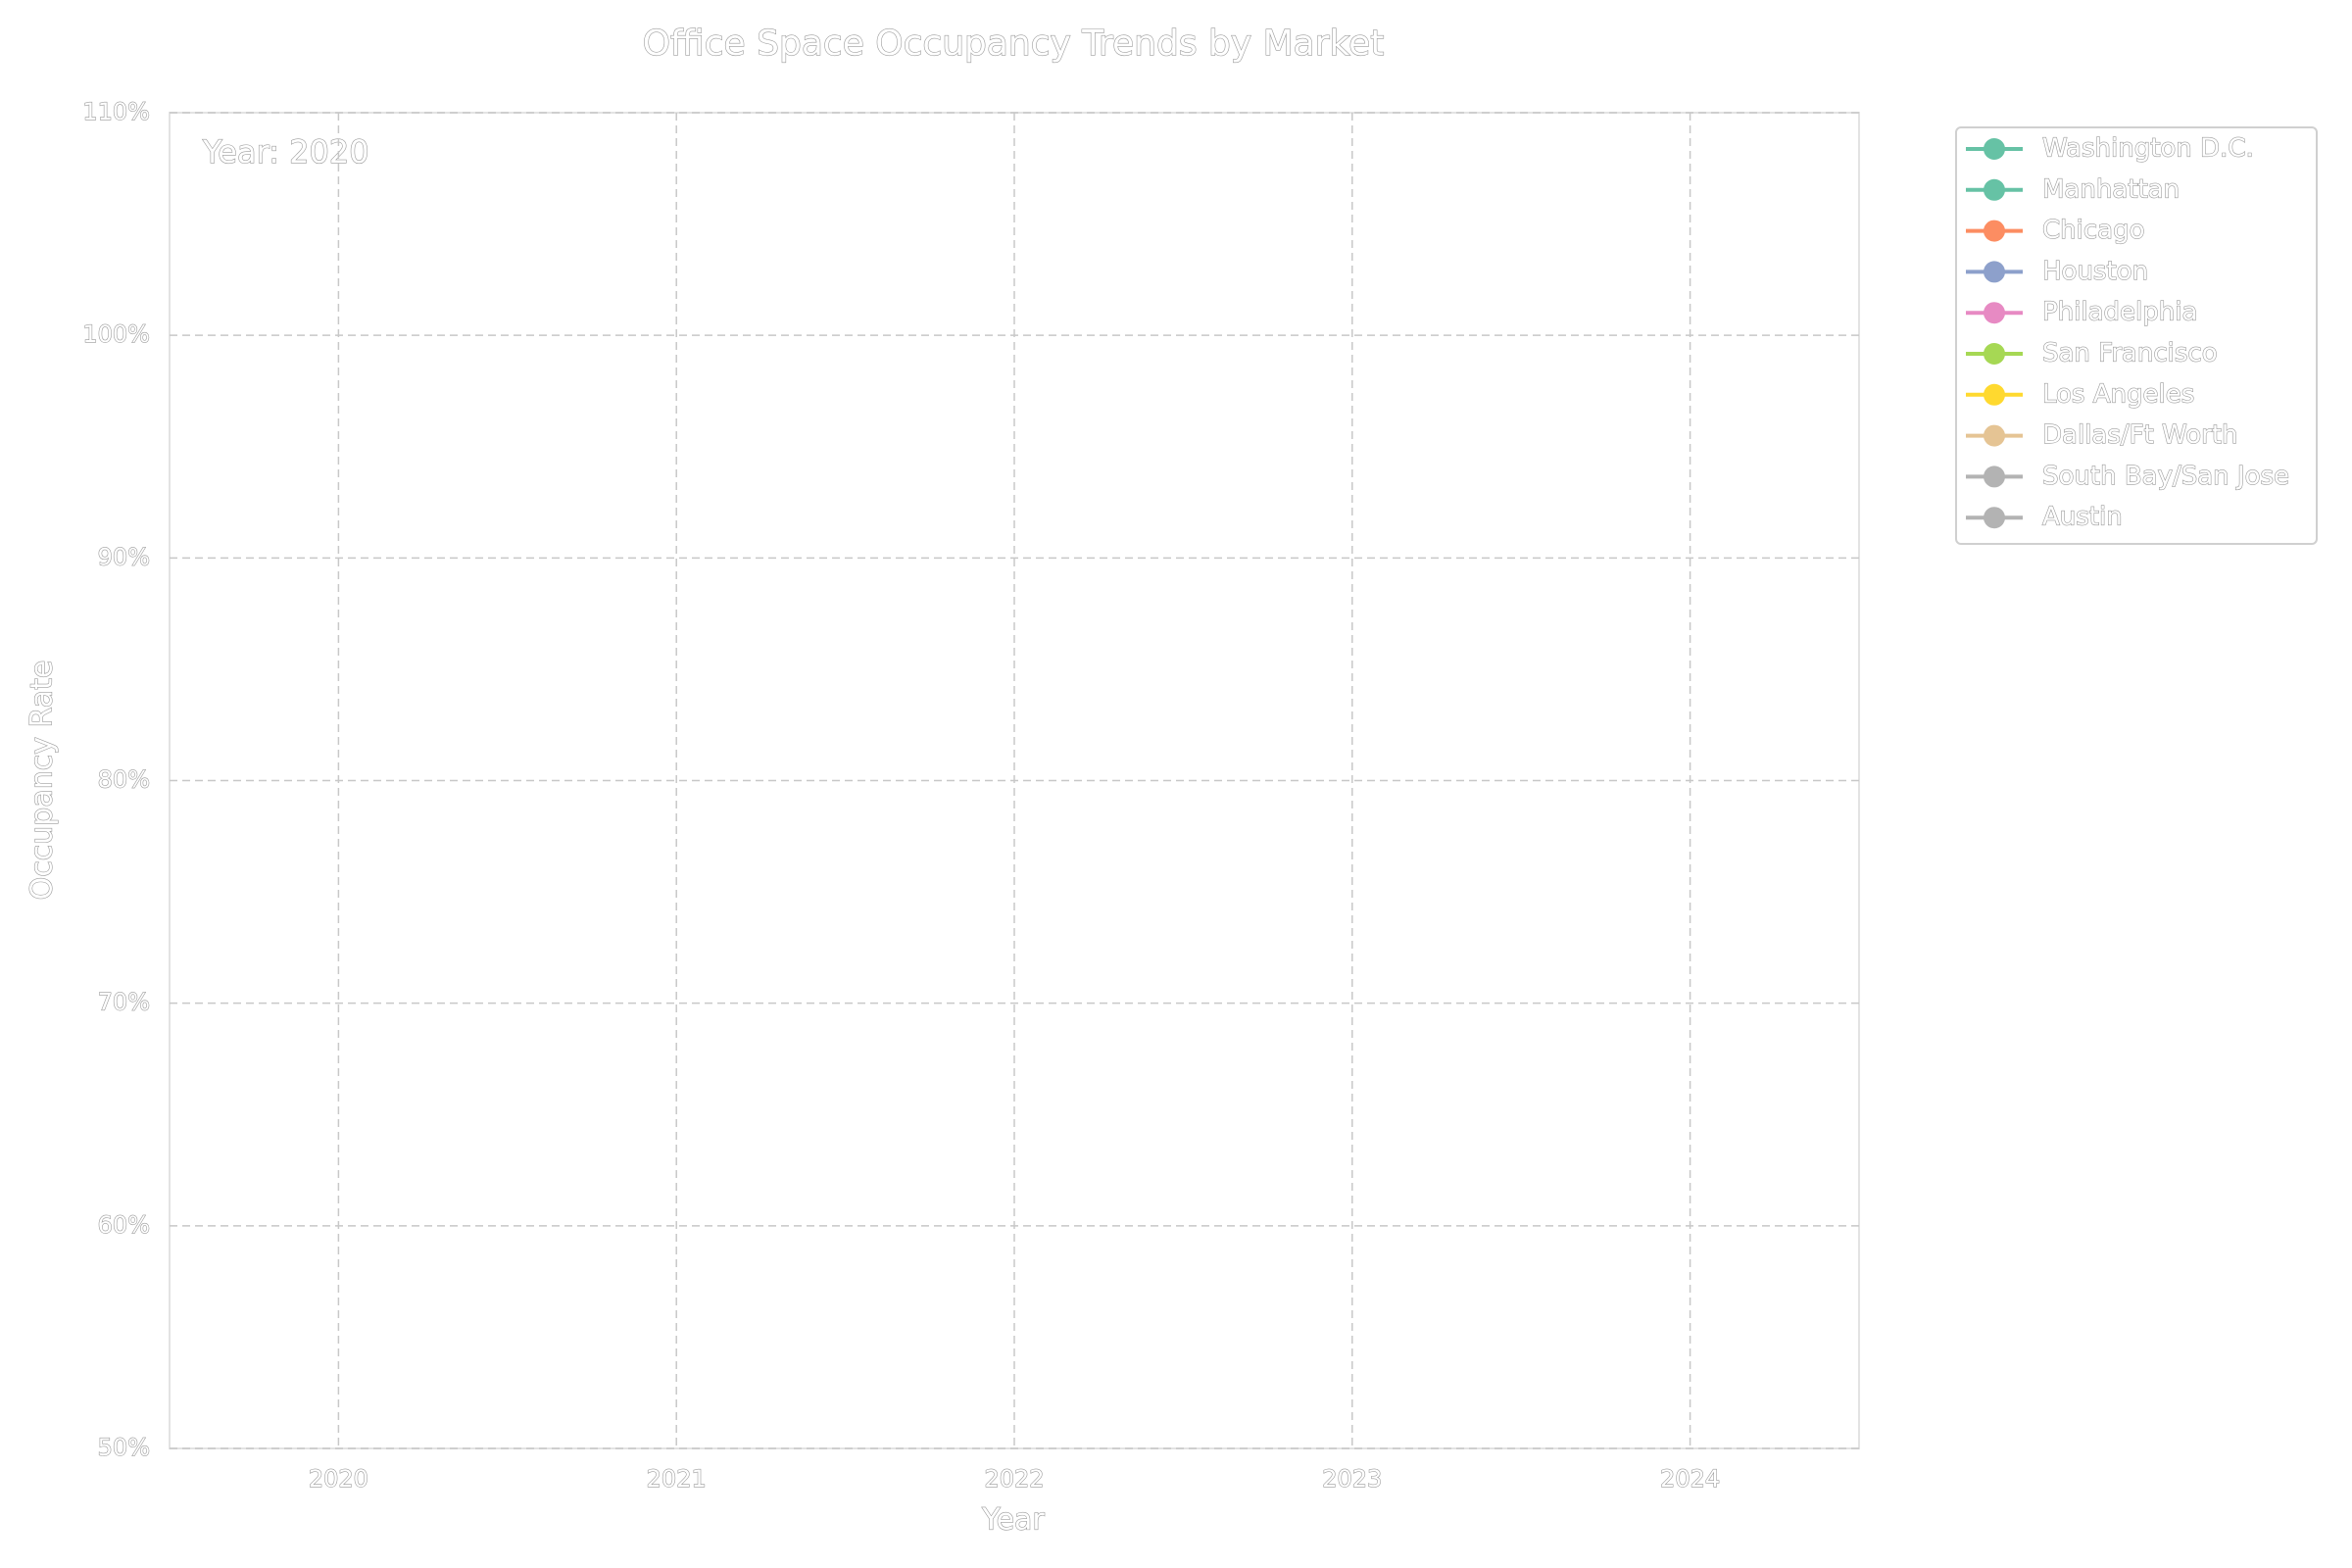  I want to click on chart-title: Office Space Occupancy Trends by Market, so click(1014, 44).